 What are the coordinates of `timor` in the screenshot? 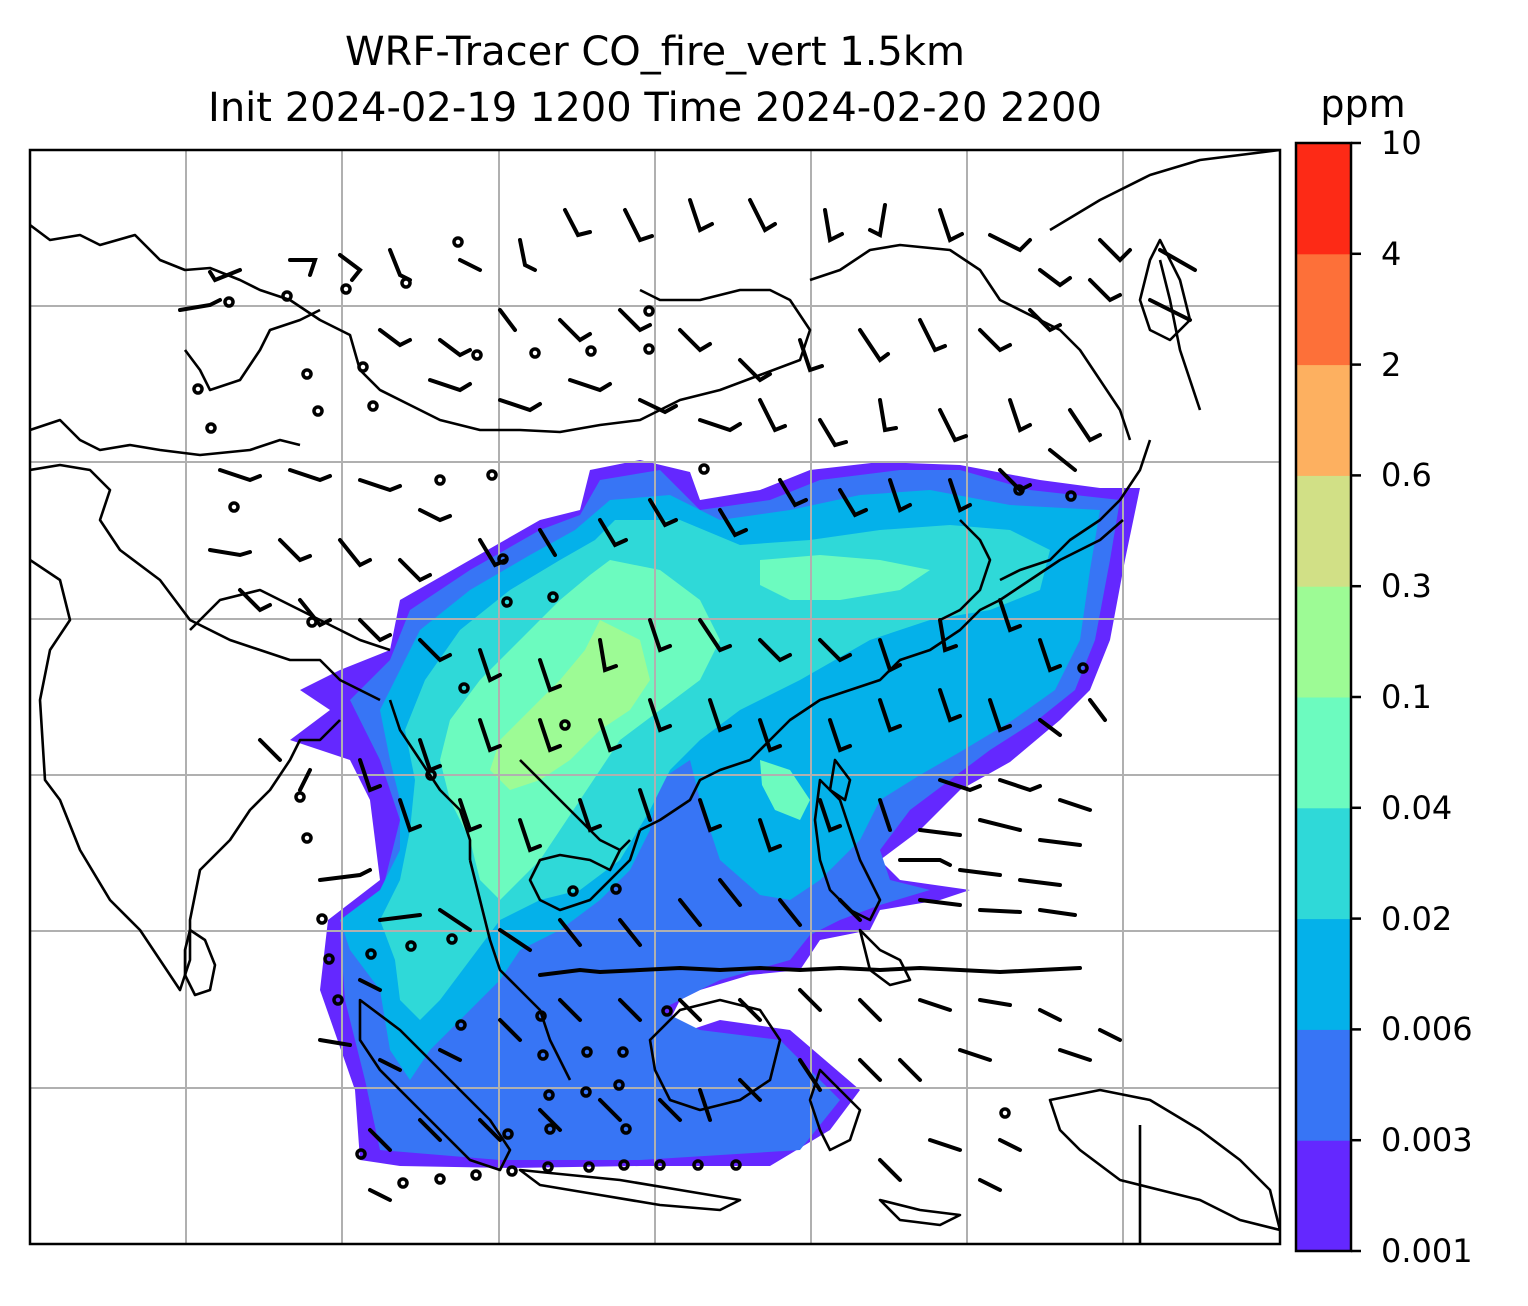 It's located at (920, 1212).